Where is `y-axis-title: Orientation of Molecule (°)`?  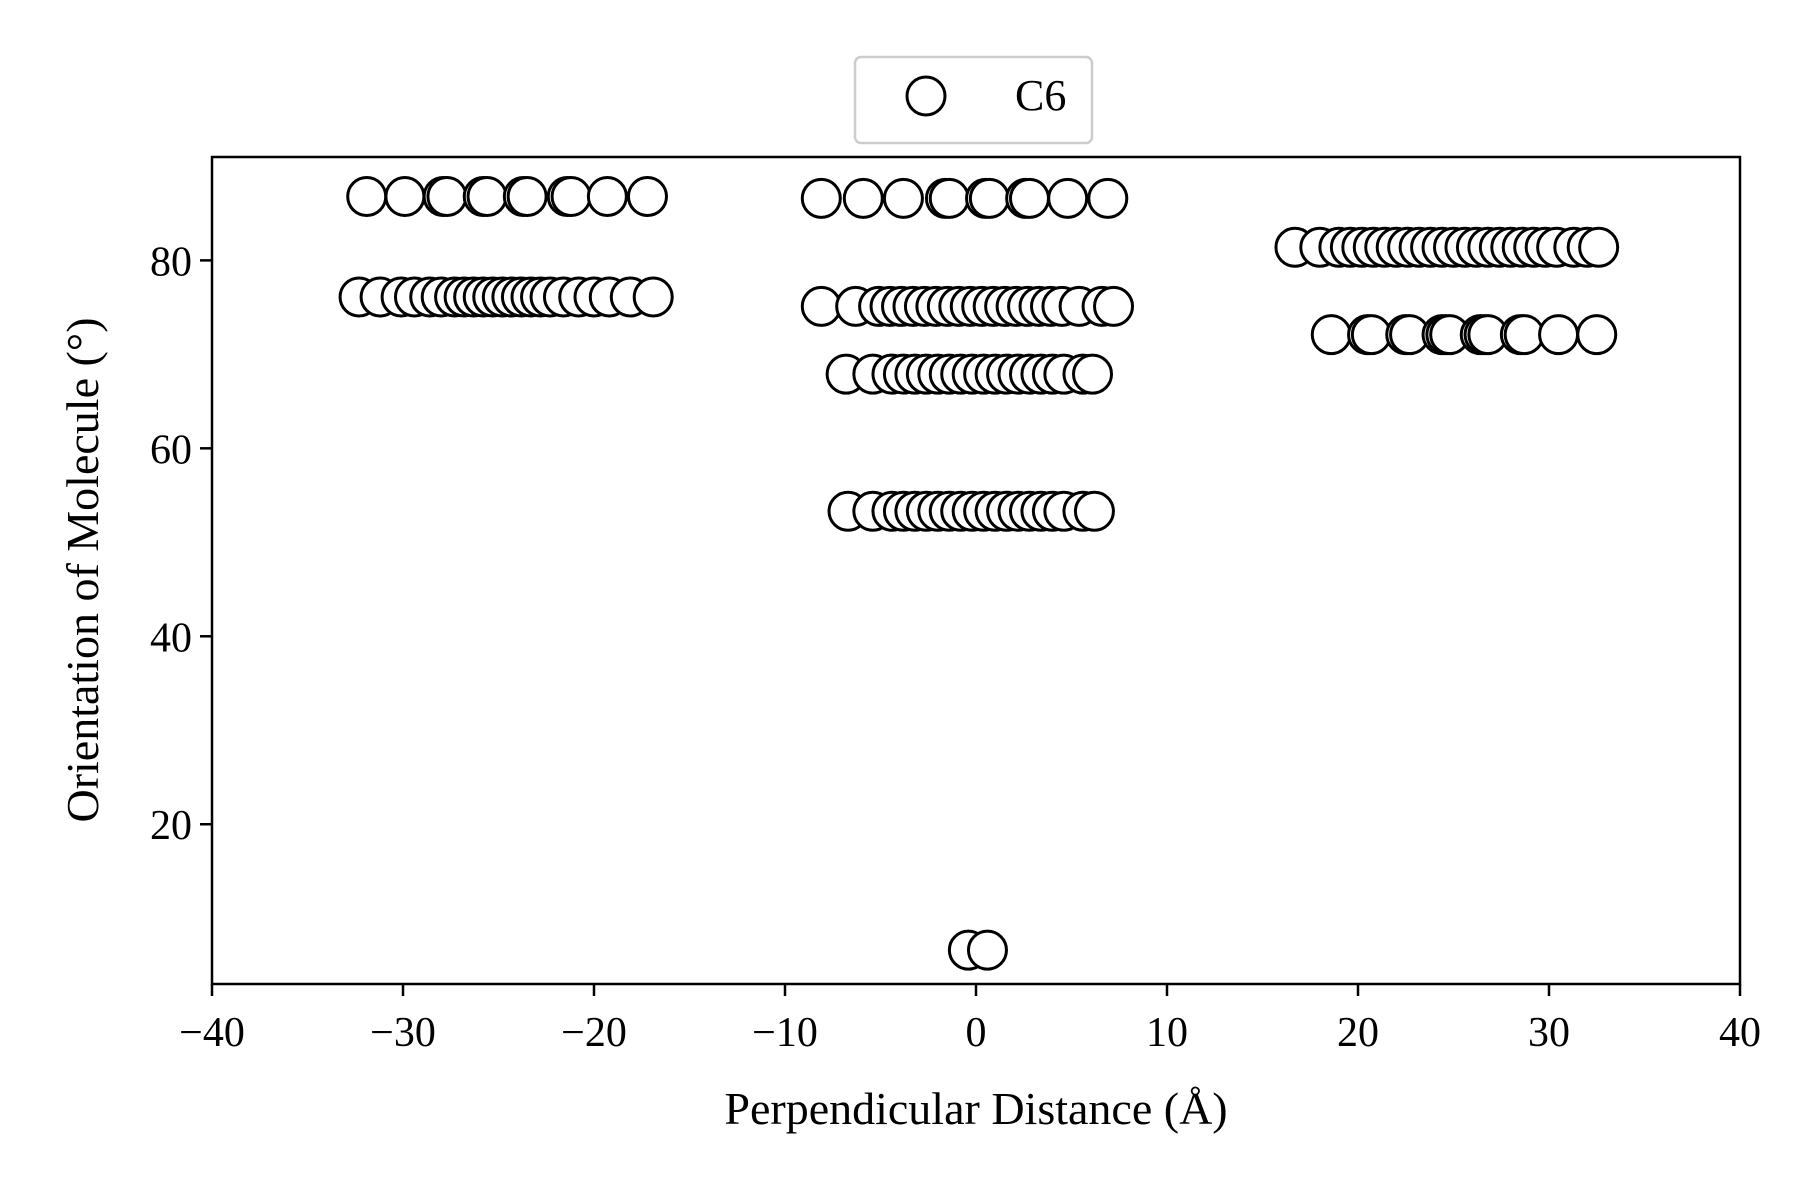 y-axis-title: Orientation of Molecule (°) is located at coordinates (82, 569).